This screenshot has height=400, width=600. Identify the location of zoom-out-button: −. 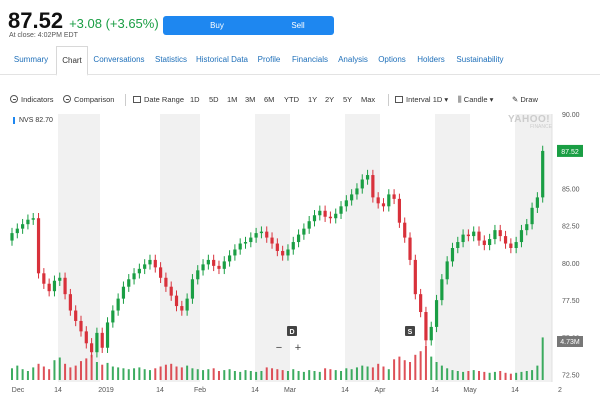
(279, 348).